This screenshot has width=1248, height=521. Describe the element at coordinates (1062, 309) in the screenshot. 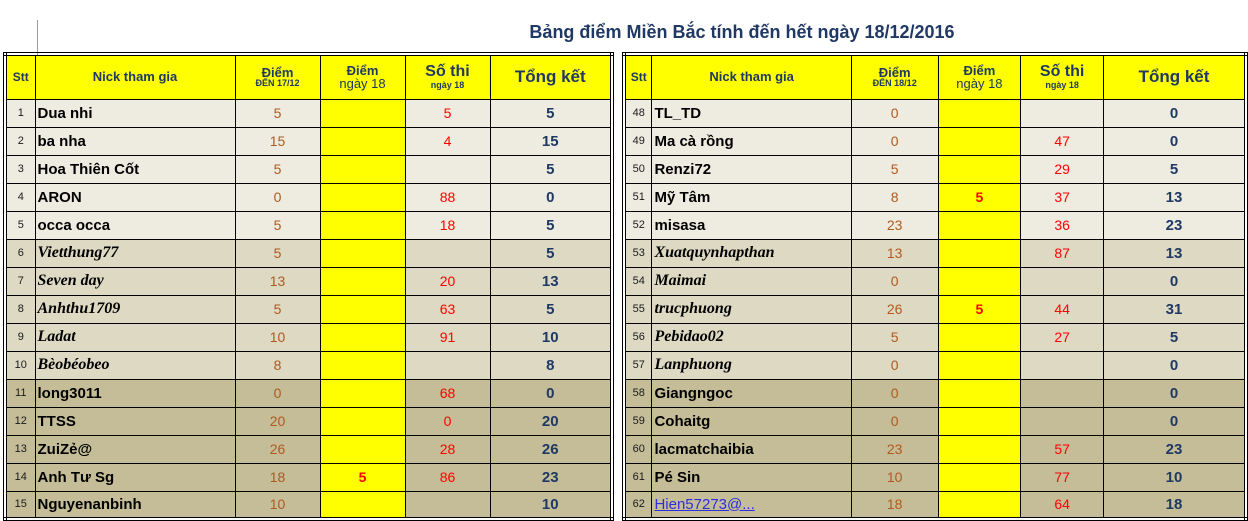

I see `so-thi-cell: 44` at that location.